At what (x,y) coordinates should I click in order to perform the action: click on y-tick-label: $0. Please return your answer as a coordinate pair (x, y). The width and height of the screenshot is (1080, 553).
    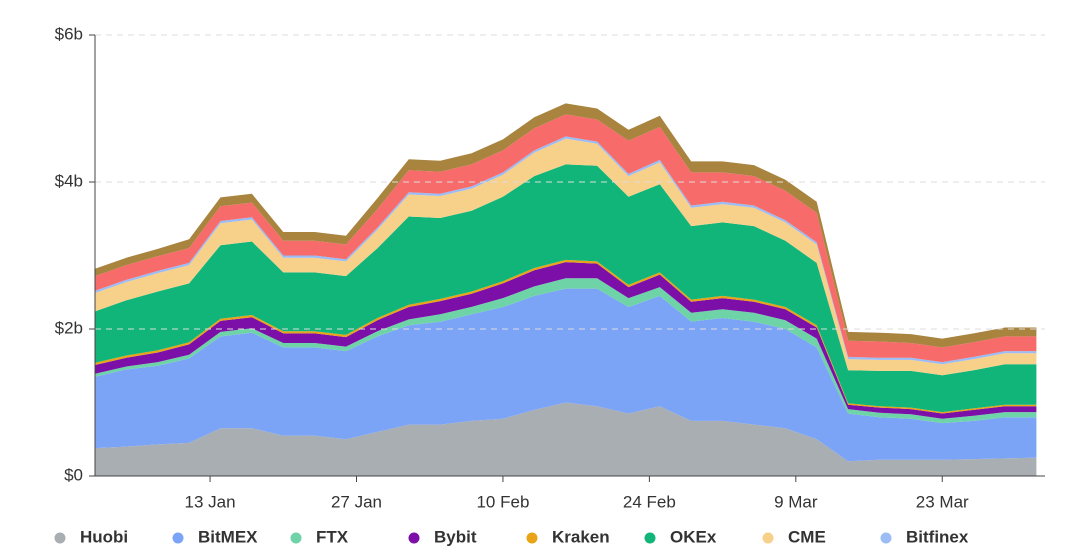
    Looking at the image, I should click on (73, 474).